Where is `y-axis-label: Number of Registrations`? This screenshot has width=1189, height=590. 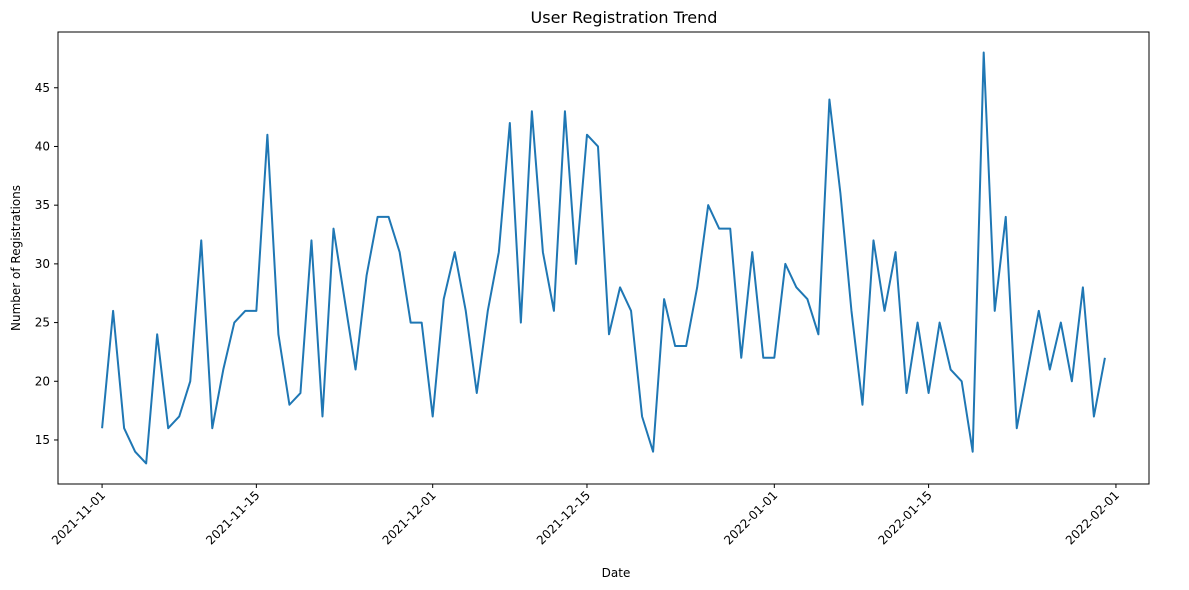
y-axis-label: Number of Registrations is located at coordinates (16, 258).